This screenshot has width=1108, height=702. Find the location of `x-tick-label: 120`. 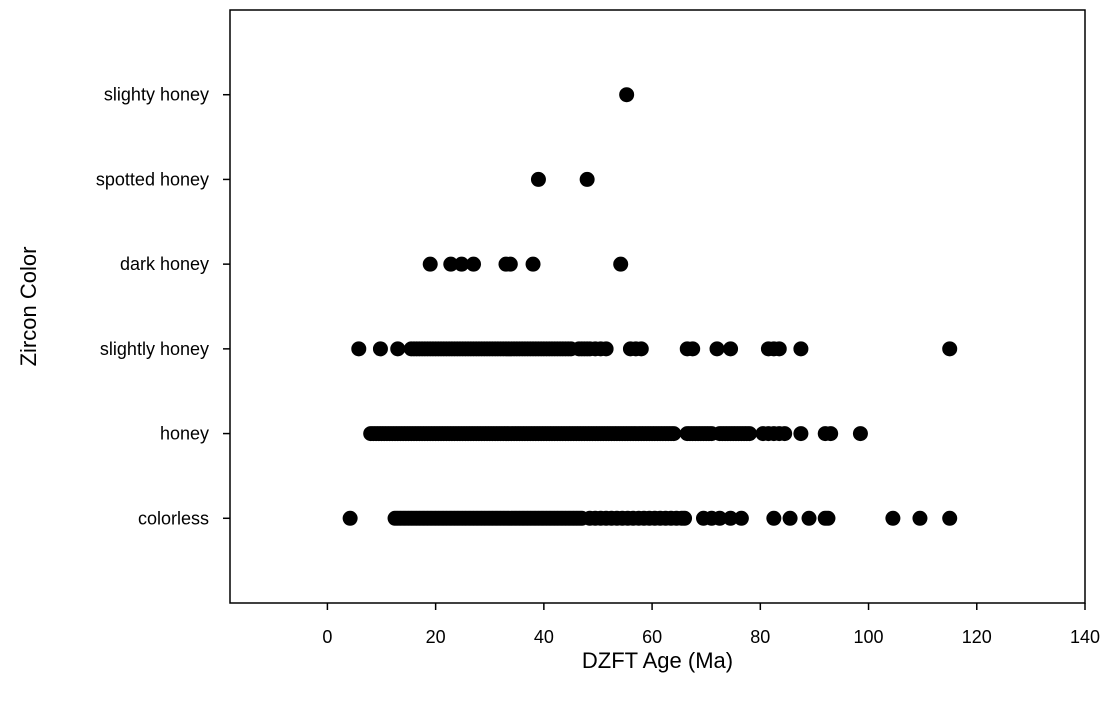

x-tick-label: 120 is located at coordinates (977, 637).